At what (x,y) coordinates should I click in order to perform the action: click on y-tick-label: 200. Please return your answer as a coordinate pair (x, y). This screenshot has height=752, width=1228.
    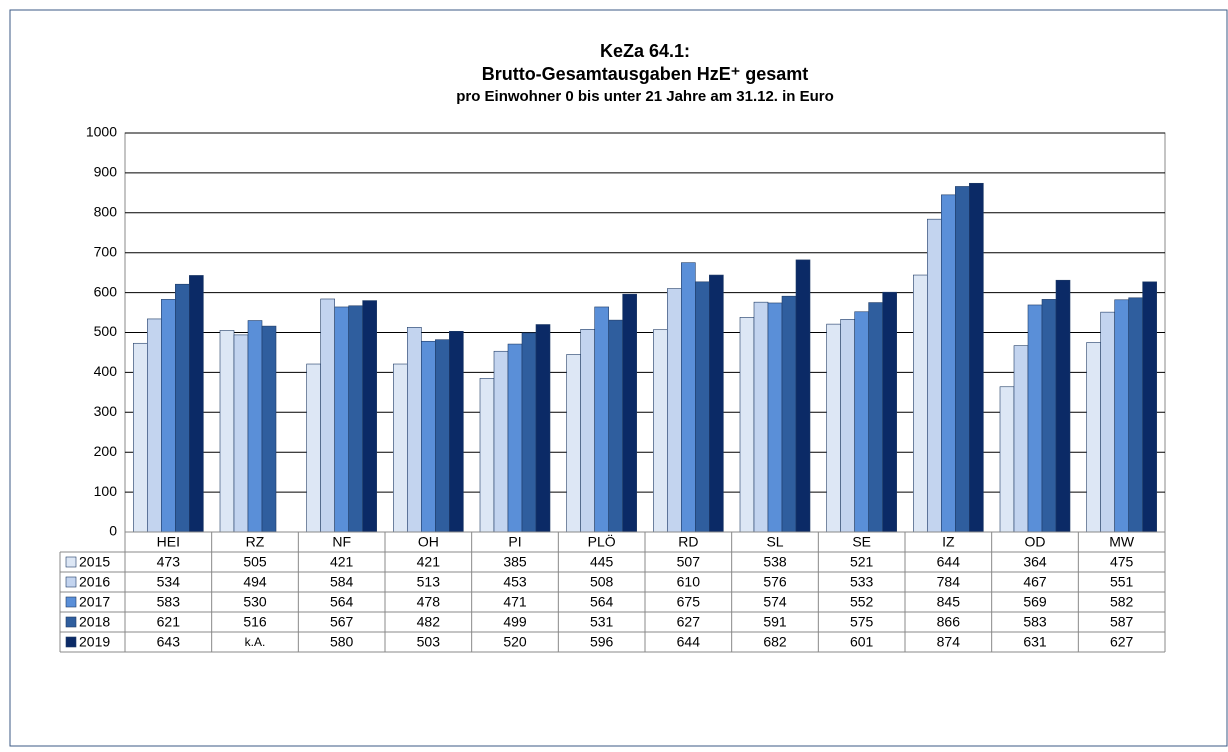
    Looking at the image, I should click on (106, 451).